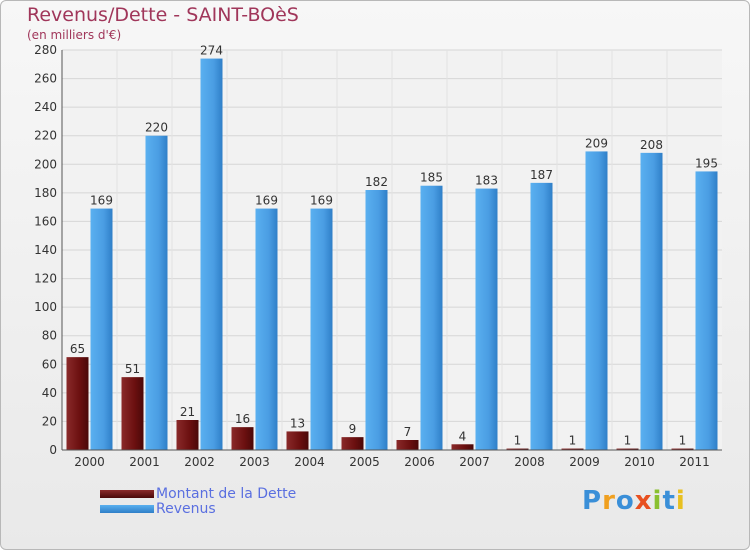 The height and width of the screenshot is (550, 750). I want to click on chart-title: Revenus/Dette - SAINT-BOèS, so click(163, 15).